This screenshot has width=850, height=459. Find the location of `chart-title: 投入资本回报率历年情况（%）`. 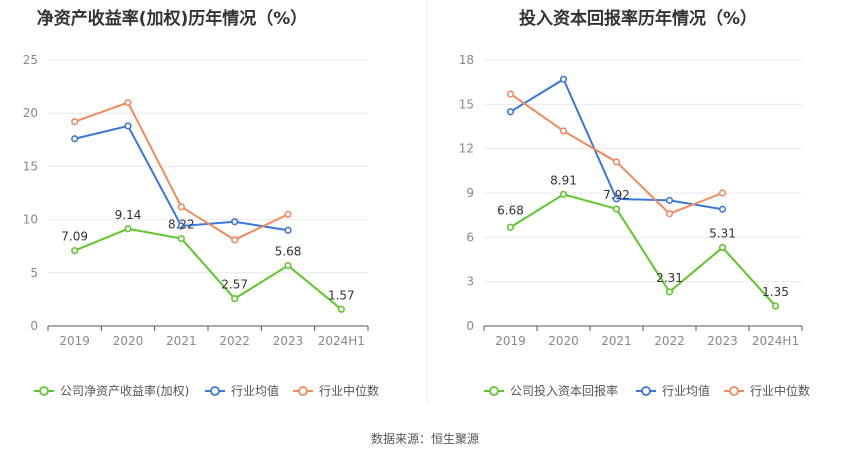

chart-title: 投入资本回报率历年情况（%） is located at coordinates (638, 18).